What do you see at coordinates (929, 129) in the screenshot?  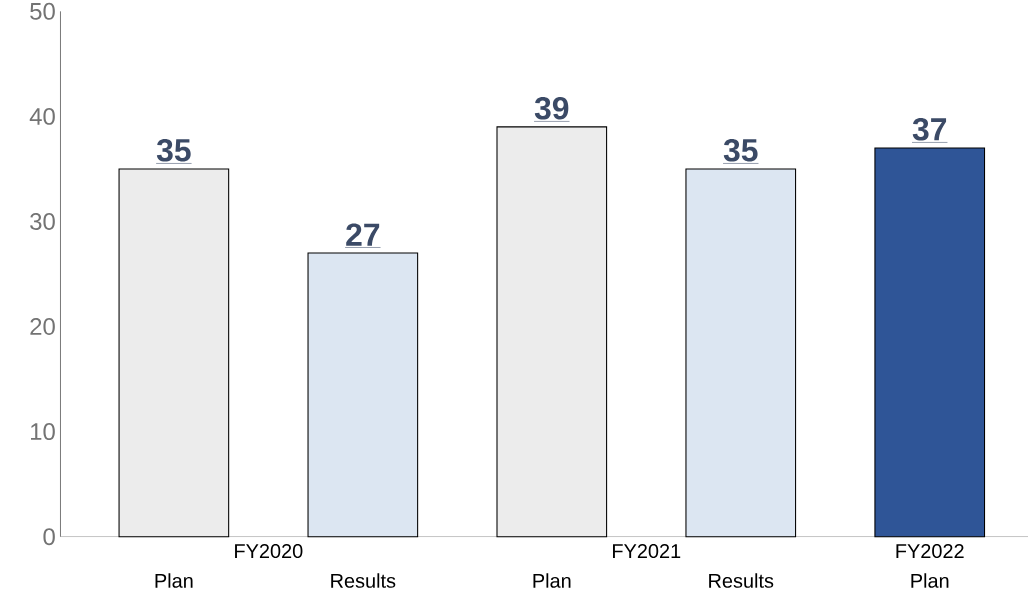 I see `data-label: 37` at bounding box center [929, 129].